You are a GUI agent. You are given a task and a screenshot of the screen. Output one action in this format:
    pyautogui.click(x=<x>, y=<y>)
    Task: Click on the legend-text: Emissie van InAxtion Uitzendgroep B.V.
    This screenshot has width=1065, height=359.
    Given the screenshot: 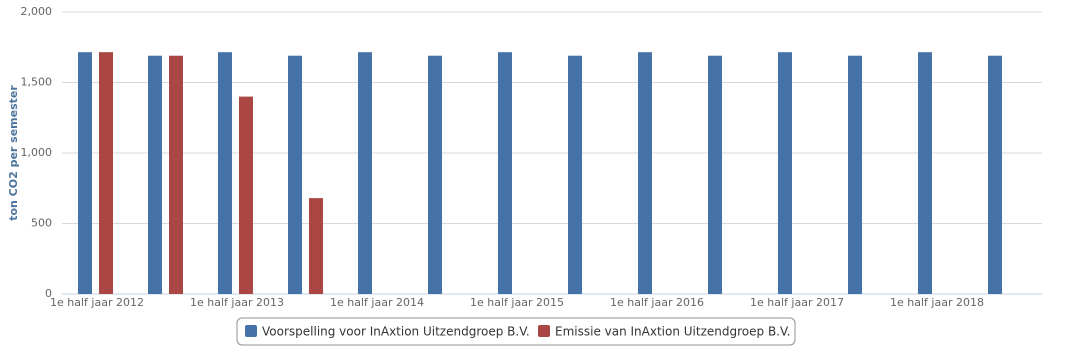 What is the action you would take?
    pyautogui.click(x=672, y=332)
    